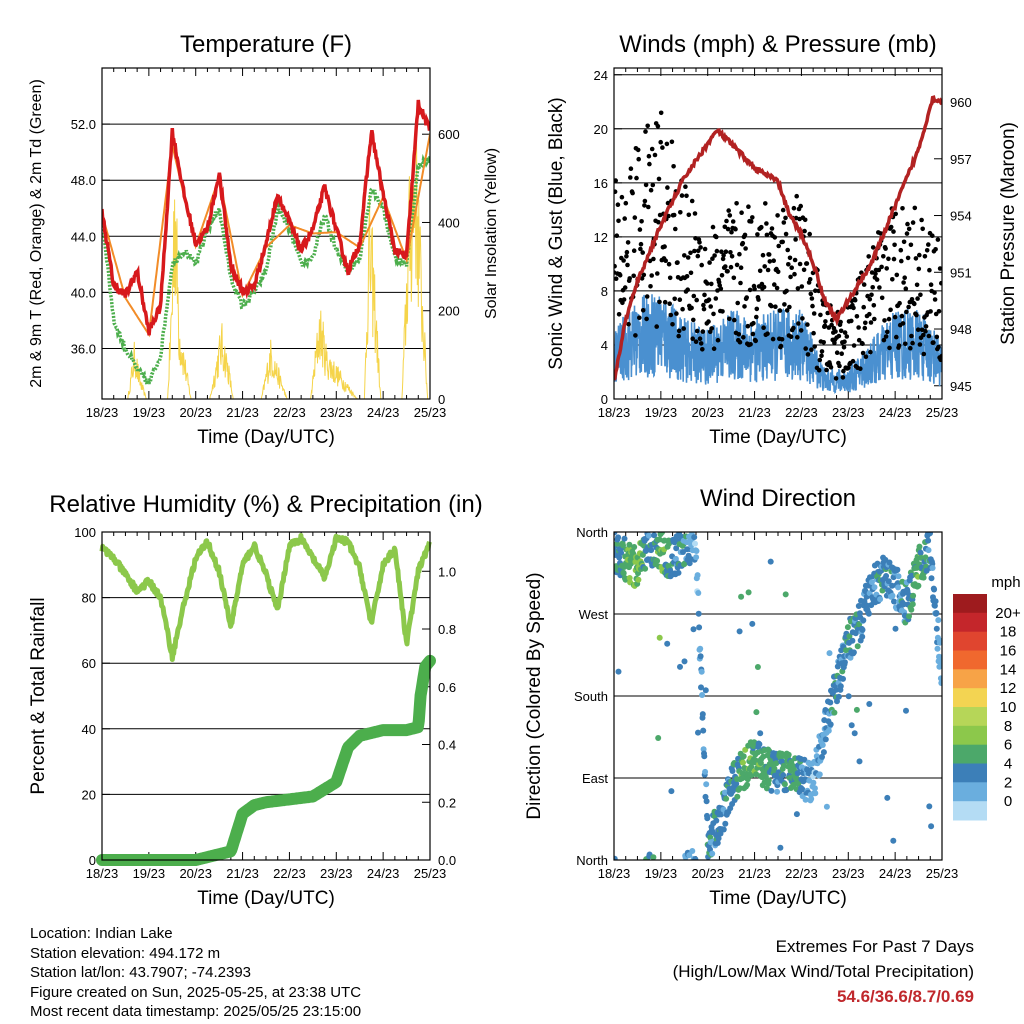 The width and height of the screenshot is (1024, 1024). I want to click on x-tick-label: 25/23, so click(430, 873).